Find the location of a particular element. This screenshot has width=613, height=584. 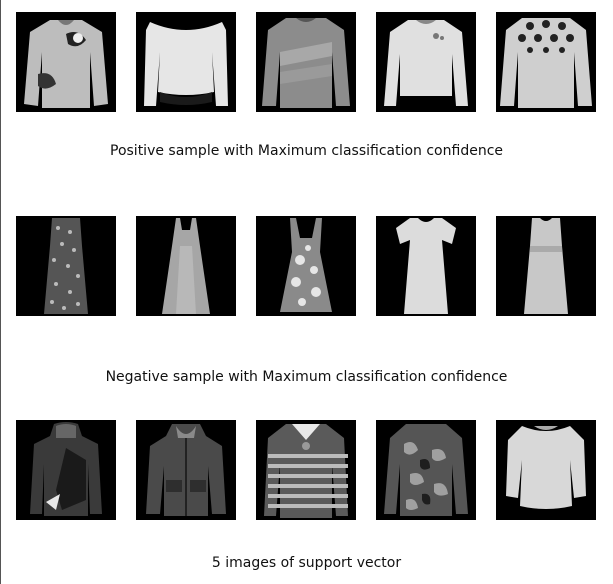

patterned-sweater-icon is located at coordinates (546, 62).